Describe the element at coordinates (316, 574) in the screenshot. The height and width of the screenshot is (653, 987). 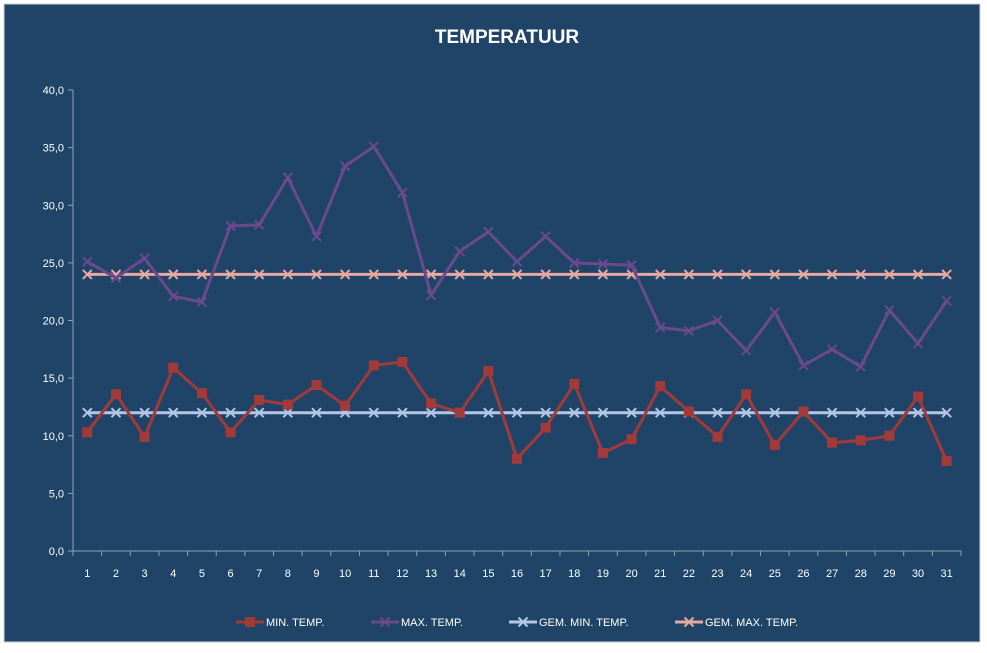
I see `x-tick-label: 9` at that location.